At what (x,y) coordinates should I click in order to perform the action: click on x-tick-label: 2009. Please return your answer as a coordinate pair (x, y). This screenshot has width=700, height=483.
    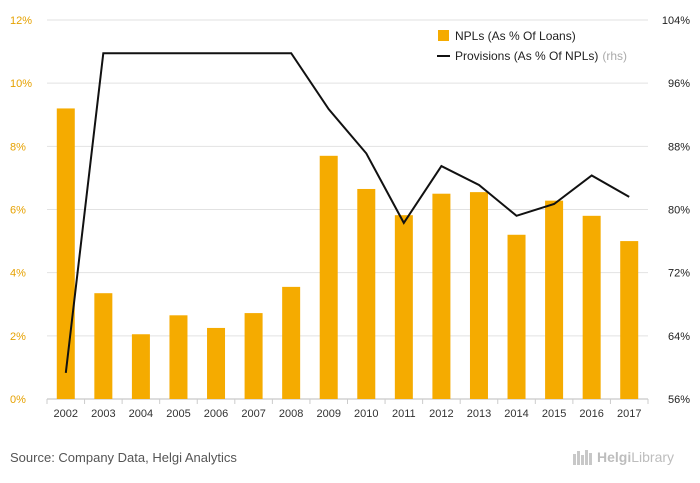
    Looking at the image, I should click on (328, 414).